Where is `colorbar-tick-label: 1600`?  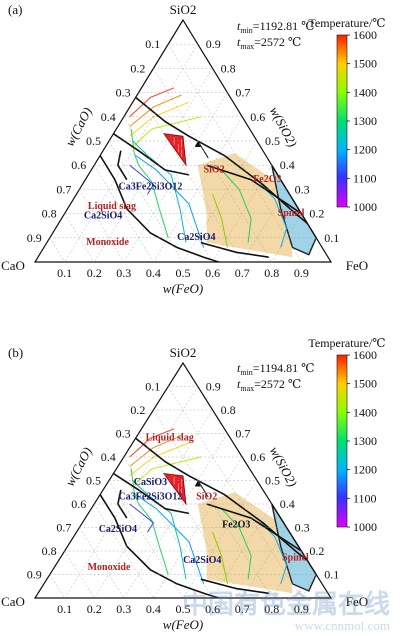
colorbar-tick-label: 1600 is located at coordinates (365, 35).